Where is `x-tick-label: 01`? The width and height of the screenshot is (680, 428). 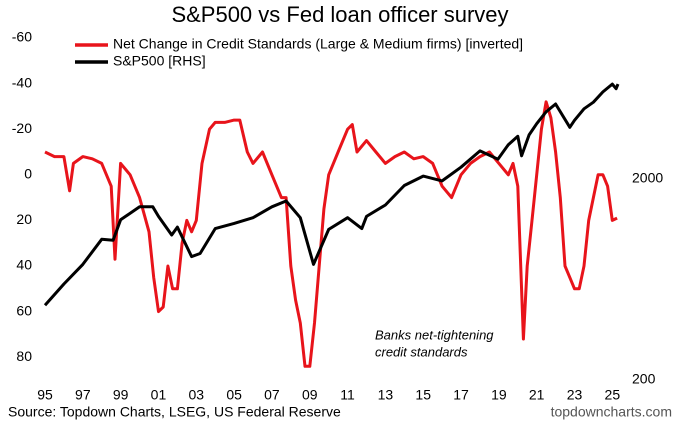
x-tick-label: 01 is located at coordinates (159, 395).